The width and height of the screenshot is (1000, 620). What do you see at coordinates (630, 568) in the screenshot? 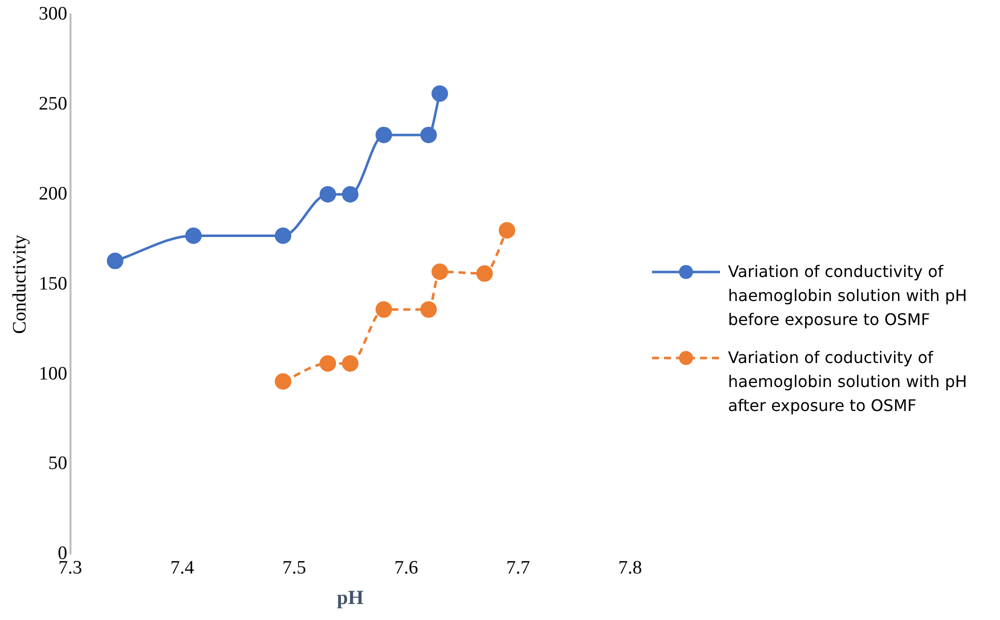
I see `x-tick-label: 7.8` at bounding box center [630, 568].